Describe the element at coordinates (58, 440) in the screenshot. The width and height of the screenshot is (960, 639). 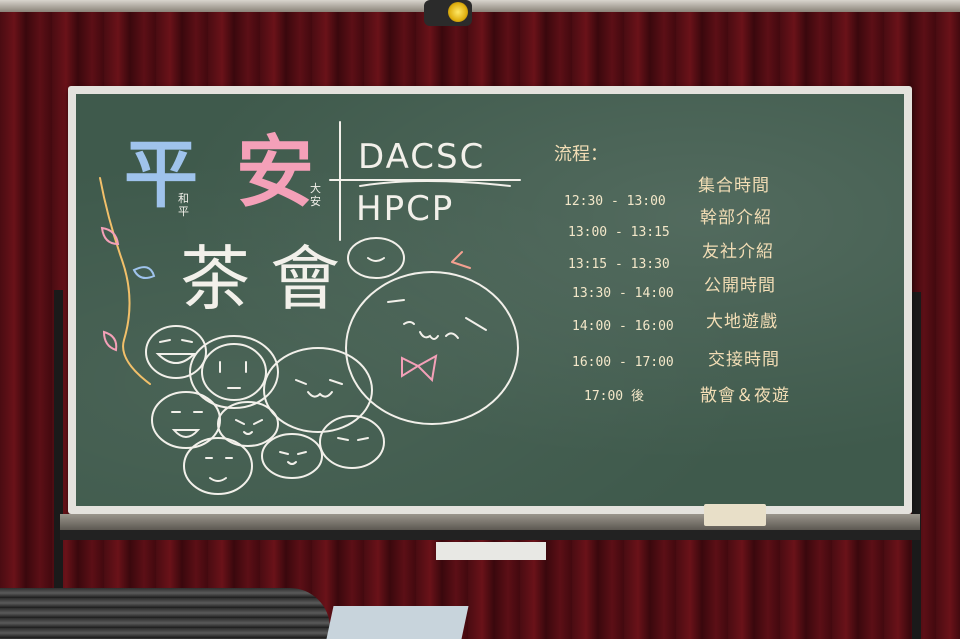
I see `stand-leg-left` at that location.